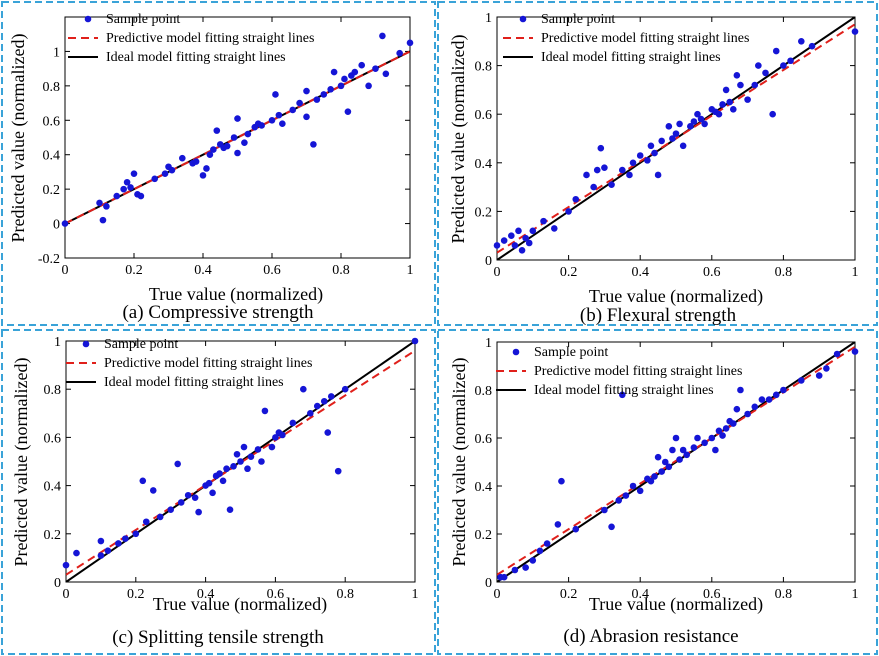 Image resolution: width=879 pixels, height=656 pixels. I want to click on x-tick-label: 0.4, so click(640, 272).